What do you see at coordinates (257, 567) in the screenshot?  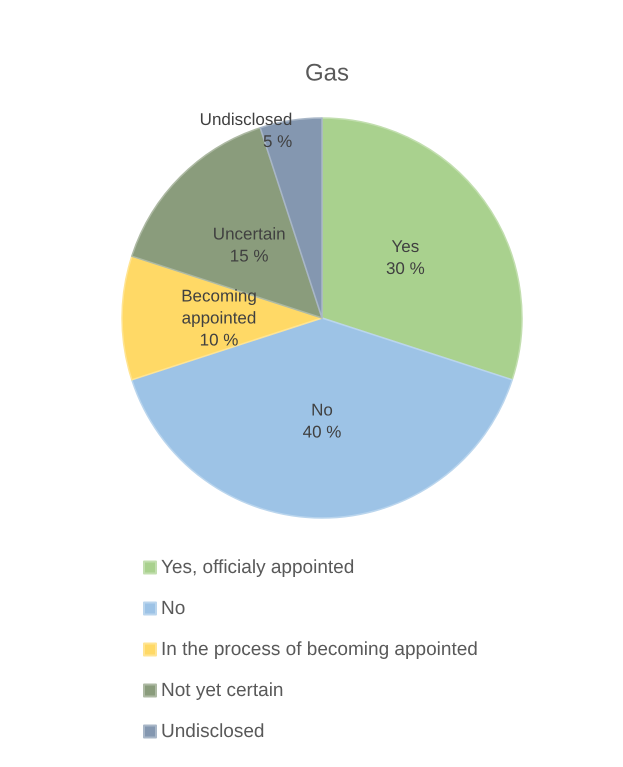 I see `legend-label: Yes, officialy appointed` at bounding box center [257, 567].